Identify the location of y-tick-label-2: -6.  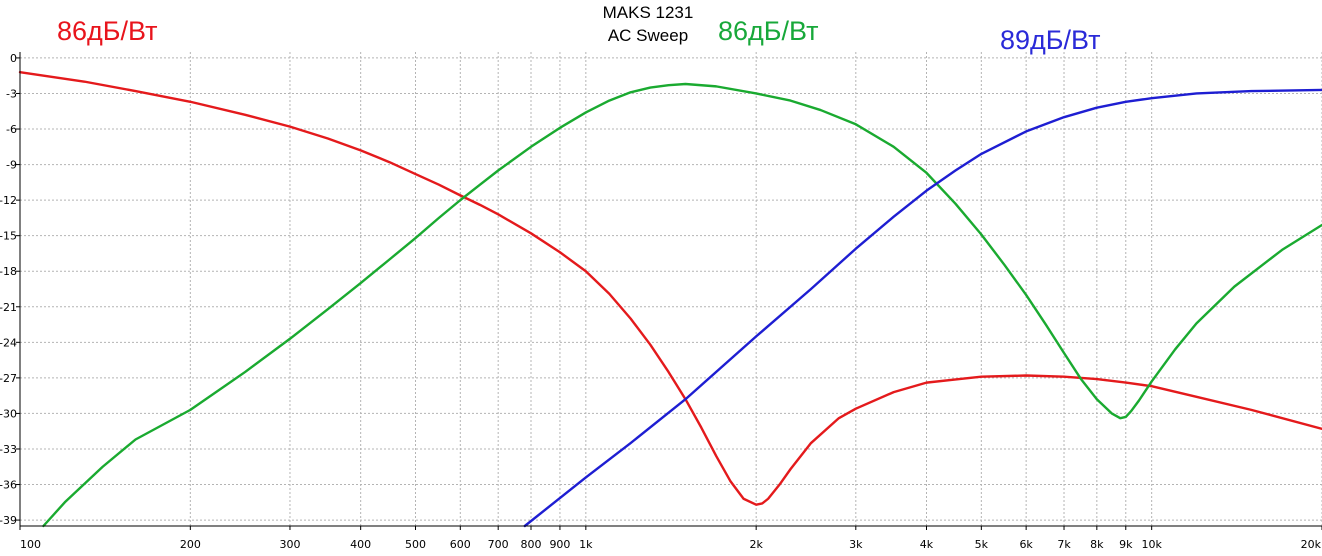
(11, 129).